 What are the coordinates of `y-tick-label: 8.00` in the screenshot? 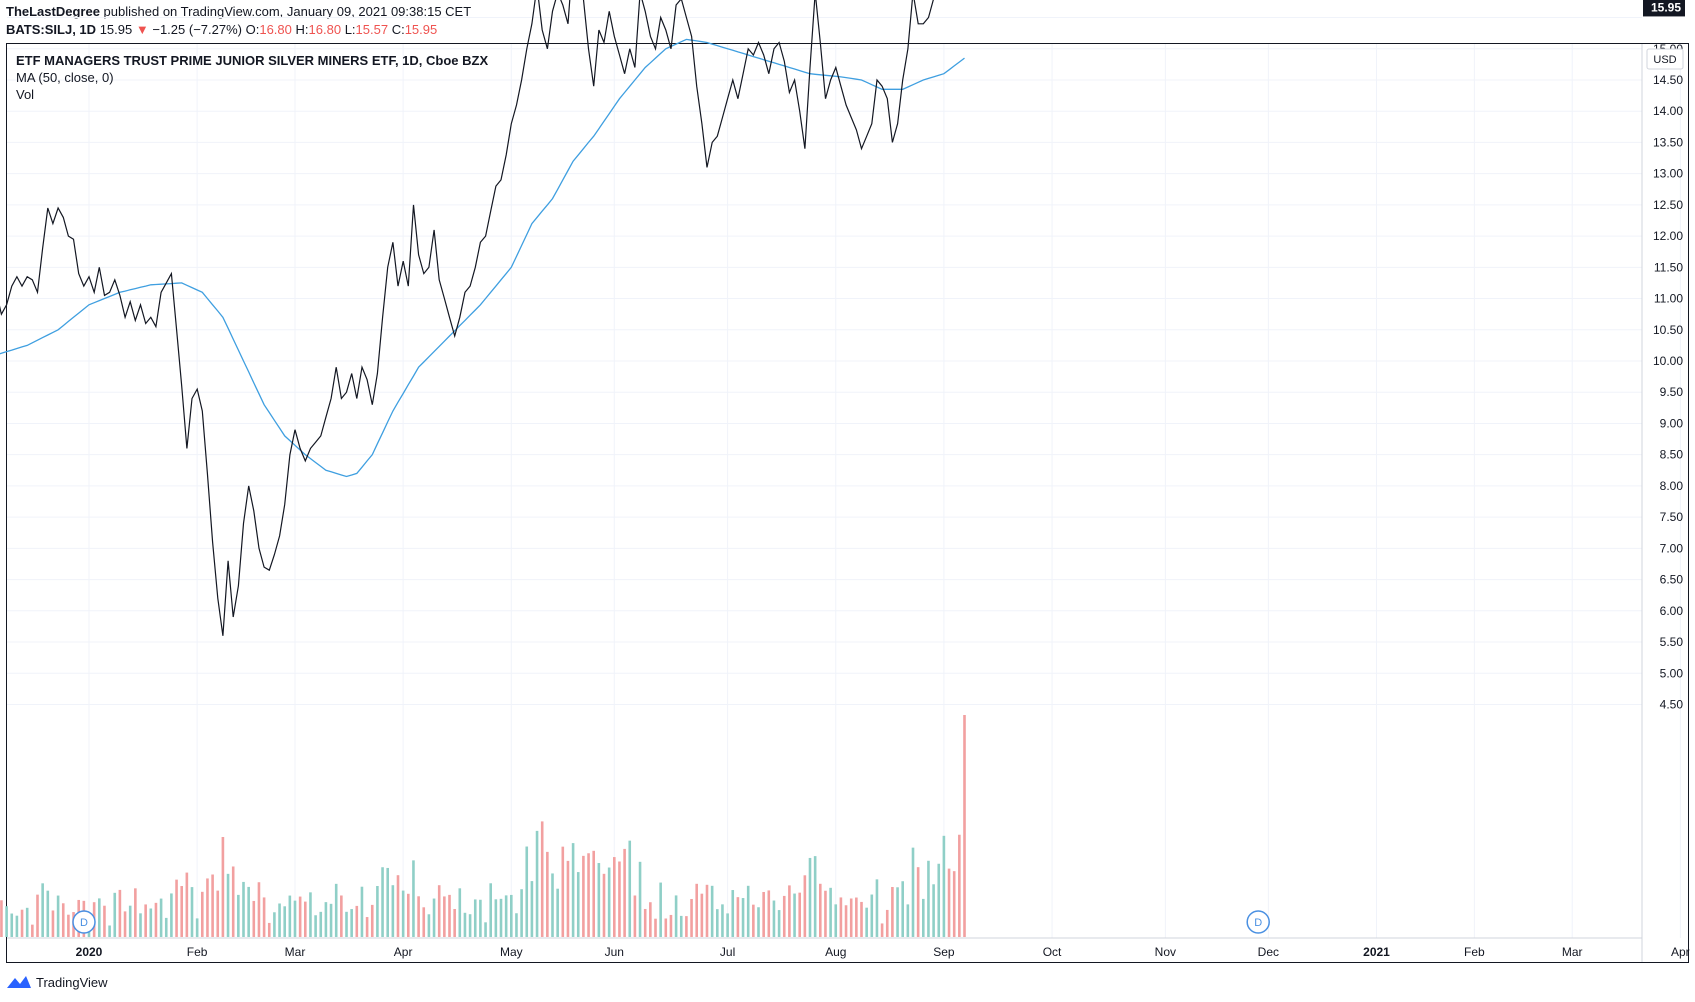 It's located at (1672, 486).